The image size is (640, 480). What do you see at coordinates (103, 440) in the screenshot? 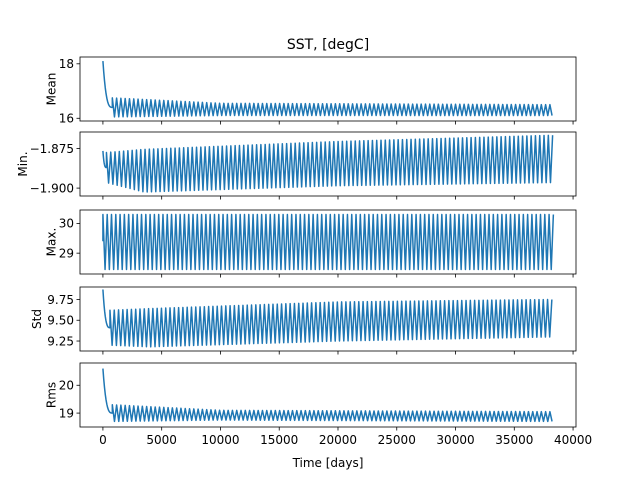
I see `x-tick-label: 0` at bounding box center [103, 440].